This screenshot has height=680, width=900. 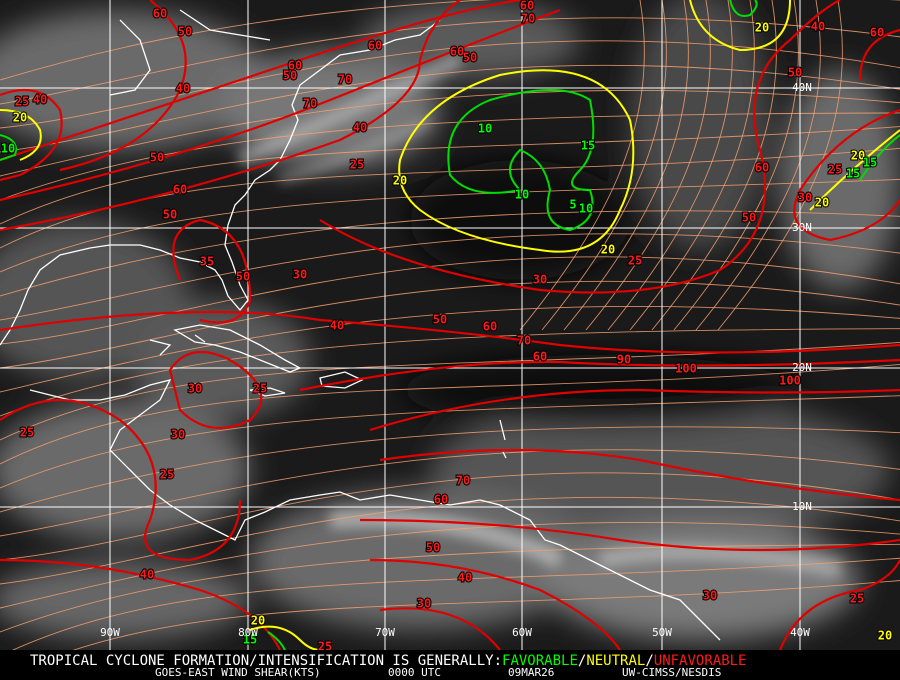 I want to click on contour-label: 35, so click(x=207, y=262).